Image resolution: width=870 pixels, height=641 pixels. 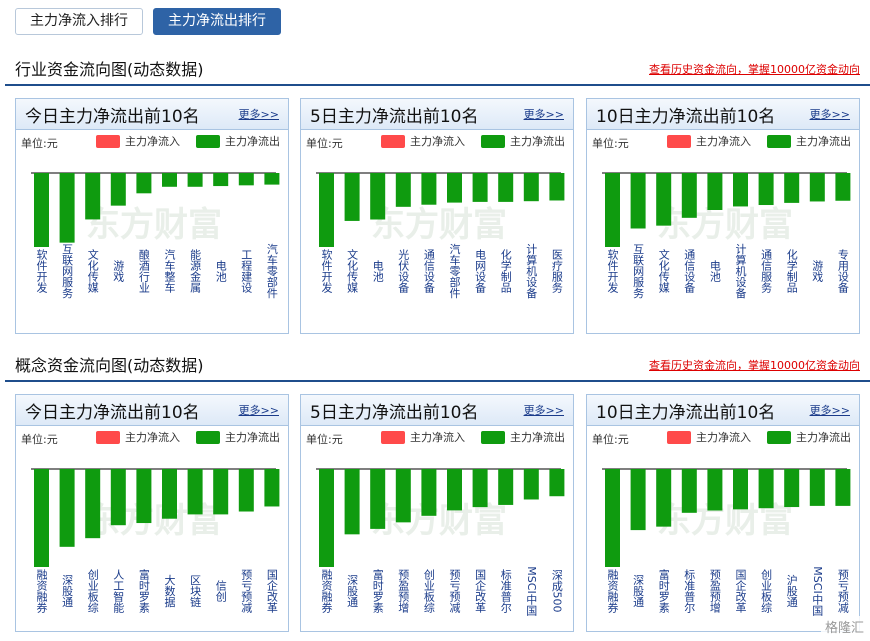 I want to click on industry-section-header: 行业资金流向图(动态数据) 查看历史资金流向，掌握10000亿资金动向, so click(x=442, y=70).